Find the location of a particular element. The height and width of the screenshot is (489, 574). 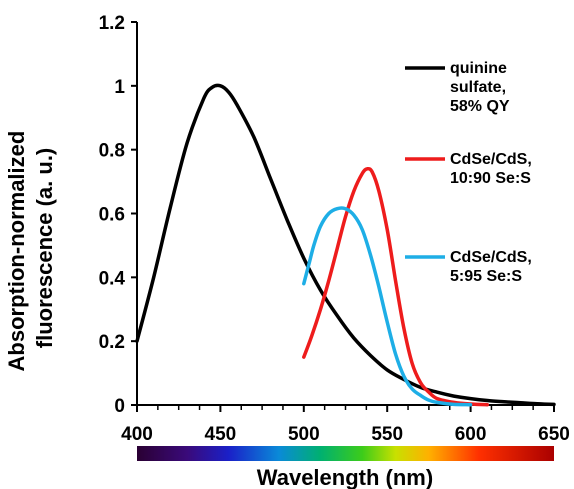

legend-label-line: 10:90 Se:S is located at coordinates (490, 178).